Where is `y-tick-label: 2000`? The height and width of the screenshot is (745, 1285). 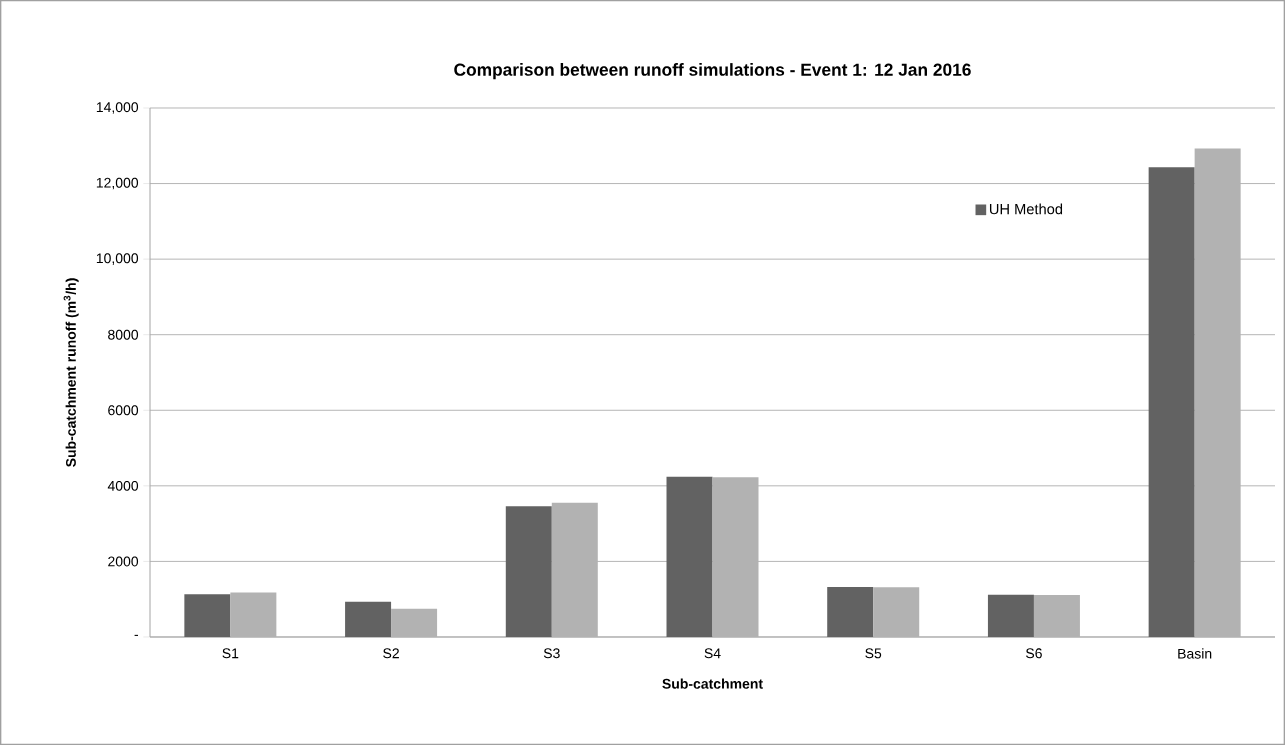
y-tick-label: 2000 is located at coordinates (123, 561).